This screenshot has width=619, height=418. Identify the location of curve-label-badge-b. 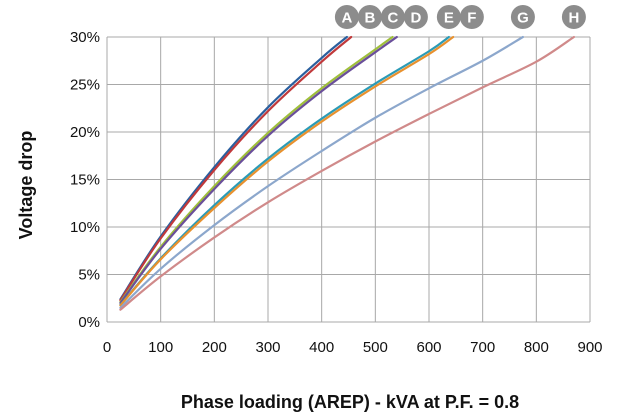
(369, 17).